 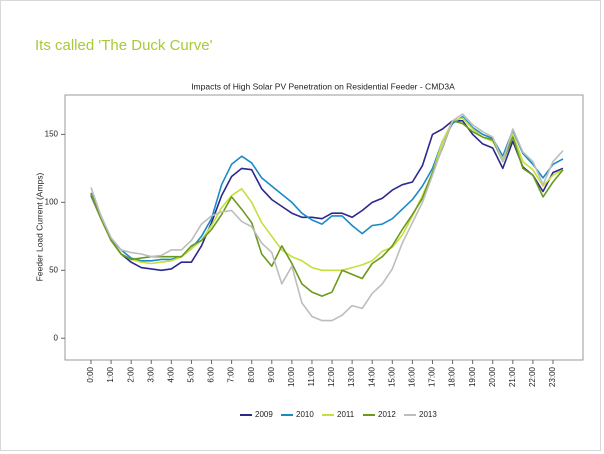 I want to click on x-tick-label: 14:00, so click(x=371, y=376).